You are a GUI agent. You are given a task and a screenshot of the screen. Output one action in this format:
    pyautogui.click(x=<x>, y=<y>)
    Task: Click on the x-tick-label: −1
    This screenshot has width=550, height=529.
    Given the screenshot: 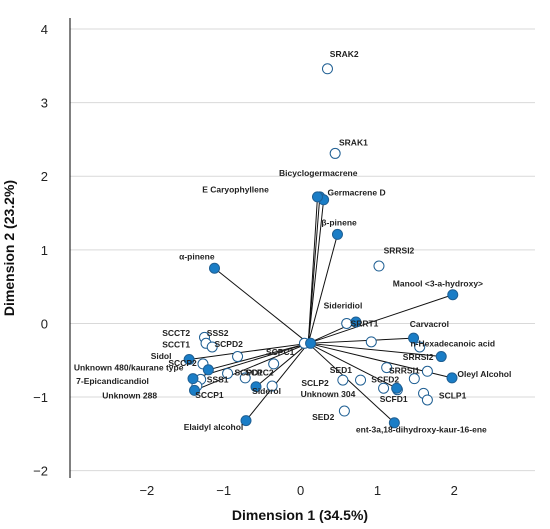 What is the action you would take?
    pyautogui.click(x=223, y=490)
    